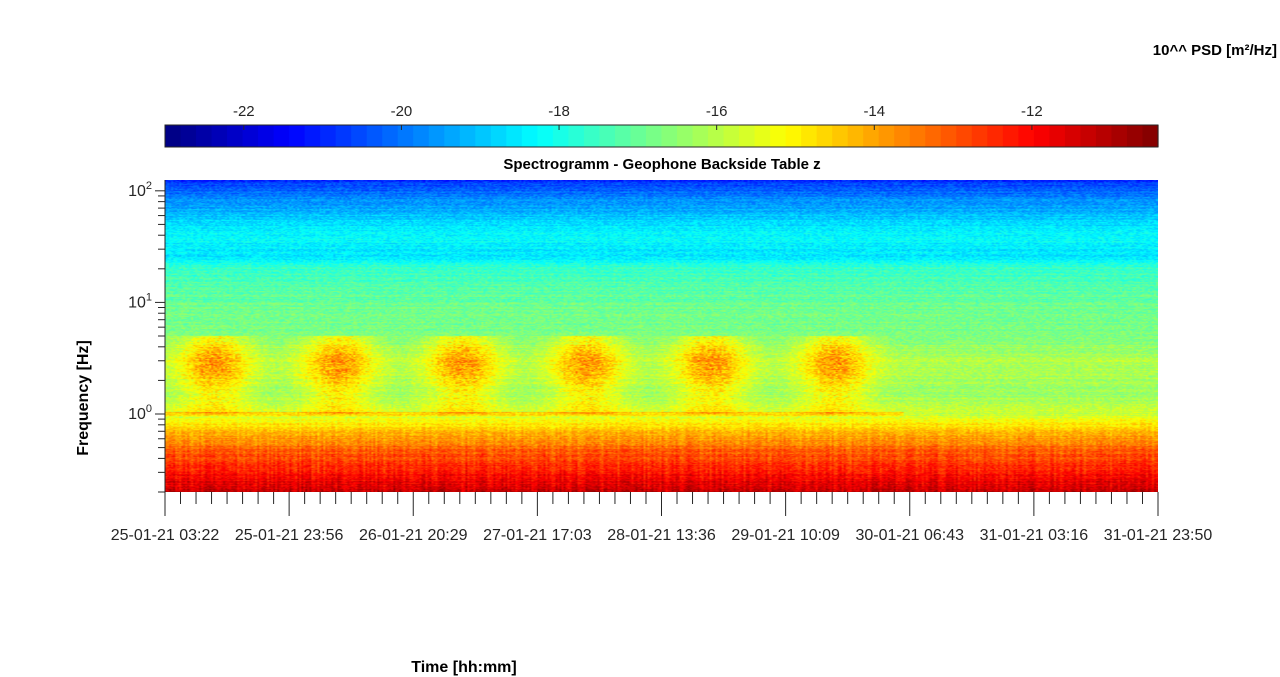 This screenshot has width=1280, height=677. I want to click on chart-title: Spectrogramm - Geophone Backside Table z, so click(661, 164).